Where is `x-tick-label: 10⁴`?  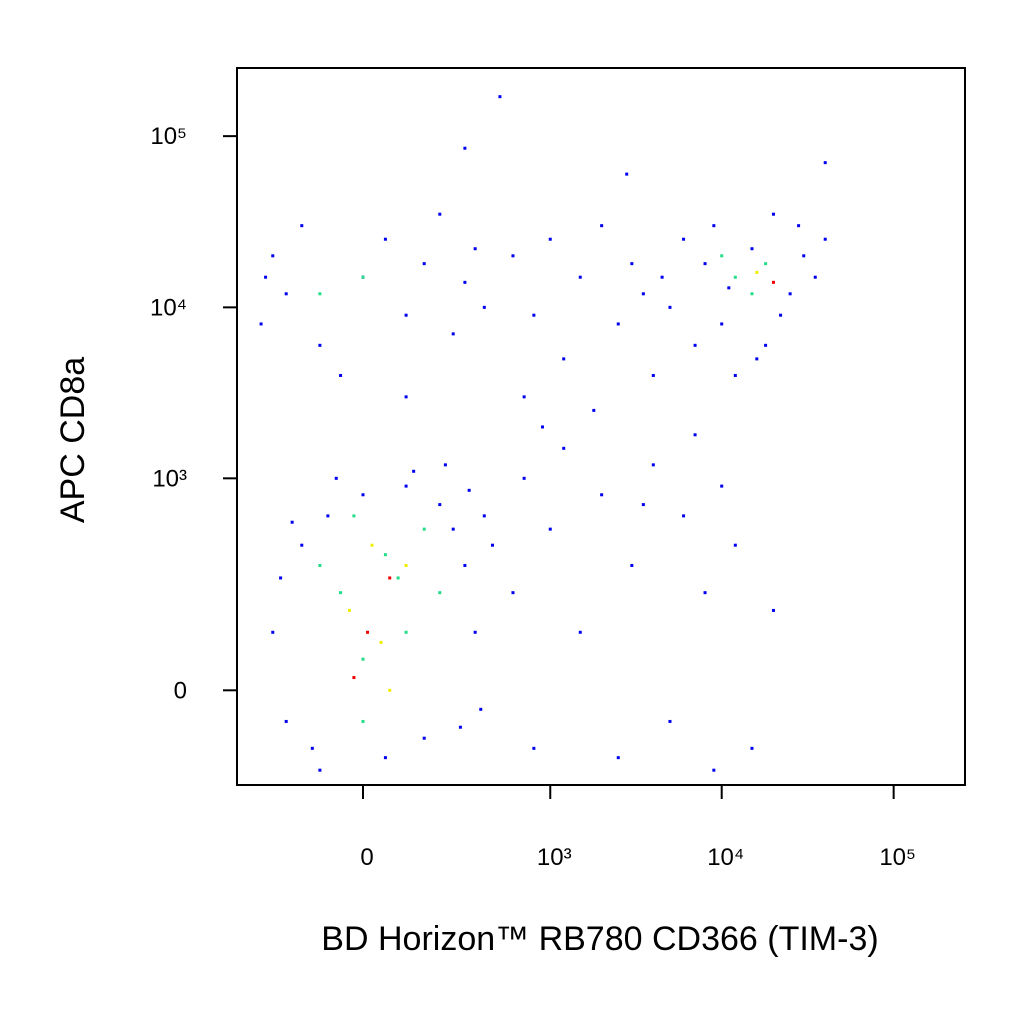
x-tick-label: 10⁴ is located at coordinates (725, 857).